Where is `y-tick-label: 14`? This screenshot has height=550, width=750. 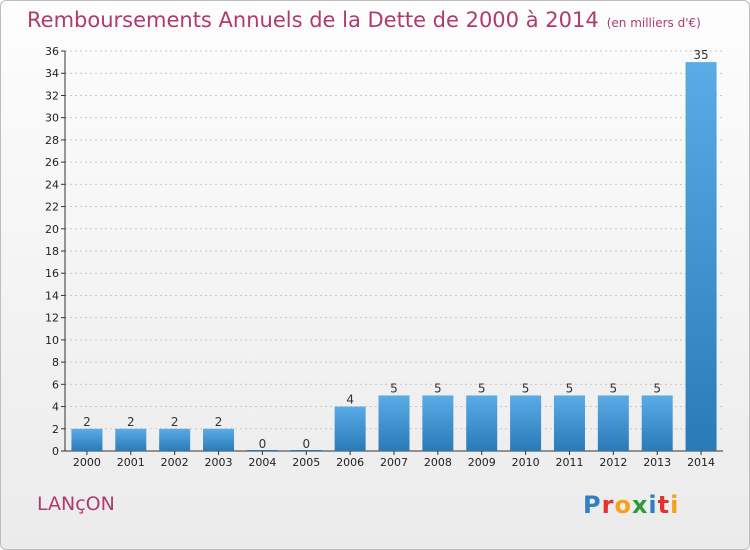 y-tick-label: 14 is located at coordinates (52, 295).